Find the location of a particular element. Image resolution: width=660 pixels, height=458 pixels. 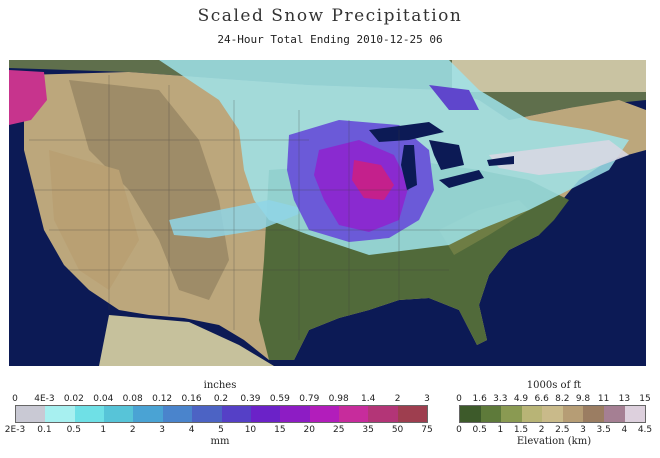

lake-ontario is located at coordinates (500, 161).